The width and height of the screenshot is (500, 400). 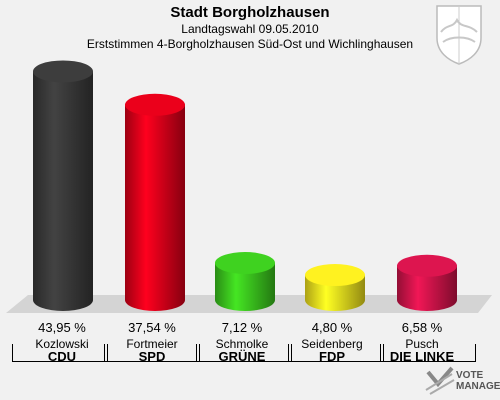 I want to click on bar-top-fdp, so click(x=335, y=275).